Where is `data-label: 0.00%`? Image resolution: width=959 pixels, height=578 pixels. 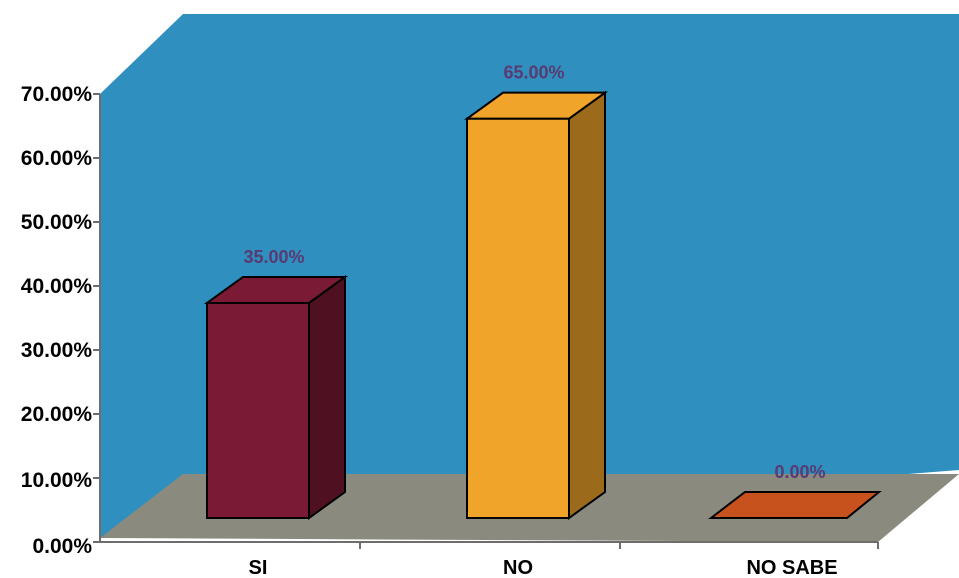
data-label: 0.00% is located at coordinates (799, 472).